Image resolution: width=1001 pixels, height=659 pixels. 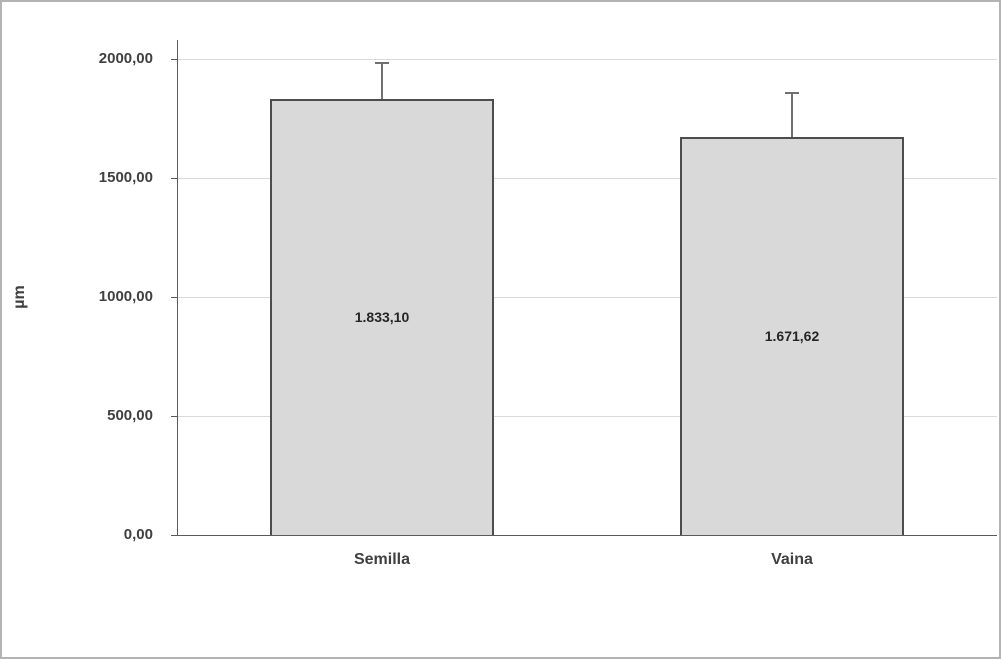 I want to click on bar-value-label: 1.671,62, so click(x=792, y=336).